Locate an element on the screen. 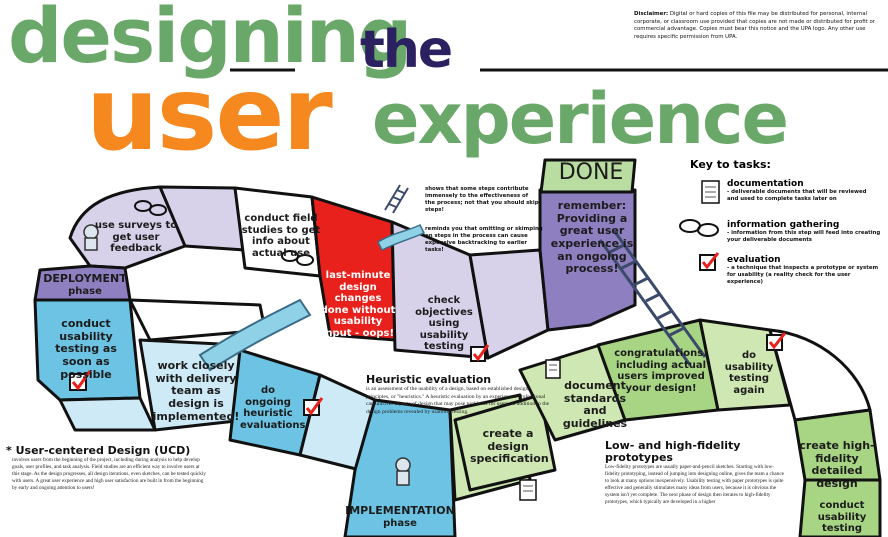 This screenshot has width=888, height=537. space-document-label: document standards and guidelines is located at coordinates (595, 404).